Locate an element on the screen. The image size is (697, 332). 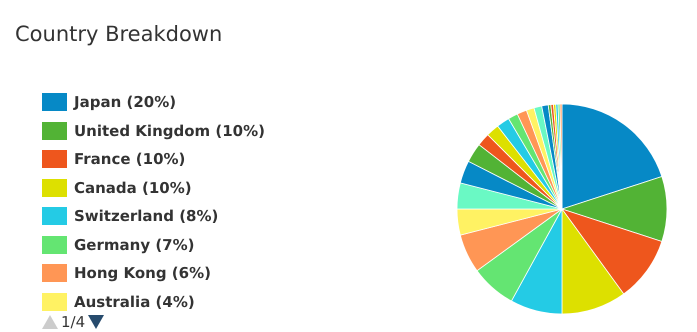
data-label: (6%) is located at coordinates (191, 273).